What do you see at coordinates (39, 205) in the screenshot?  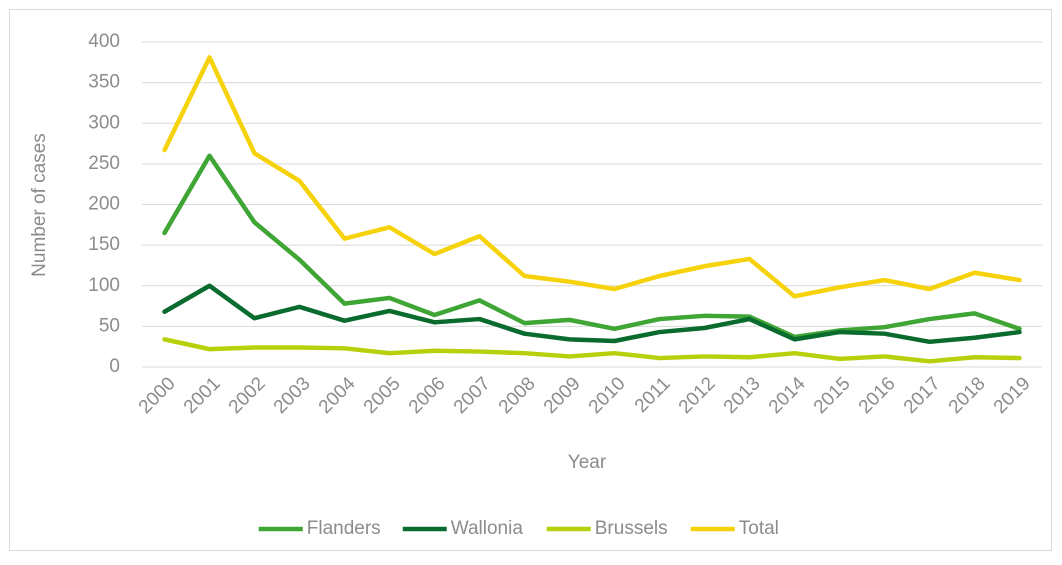 I see `y-axis-title: Number of cases` at bounding box center [39, 205].